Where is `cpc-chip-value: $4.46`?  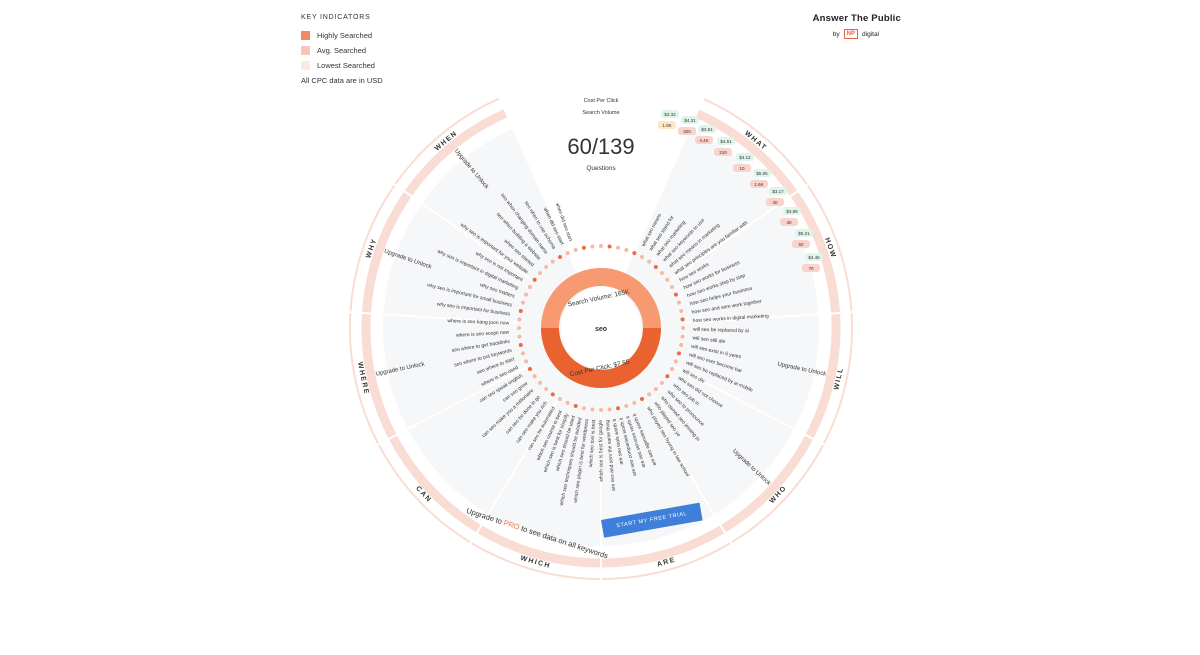 cpc-chip-value: $4.46 is located at coordinates (814, 257).